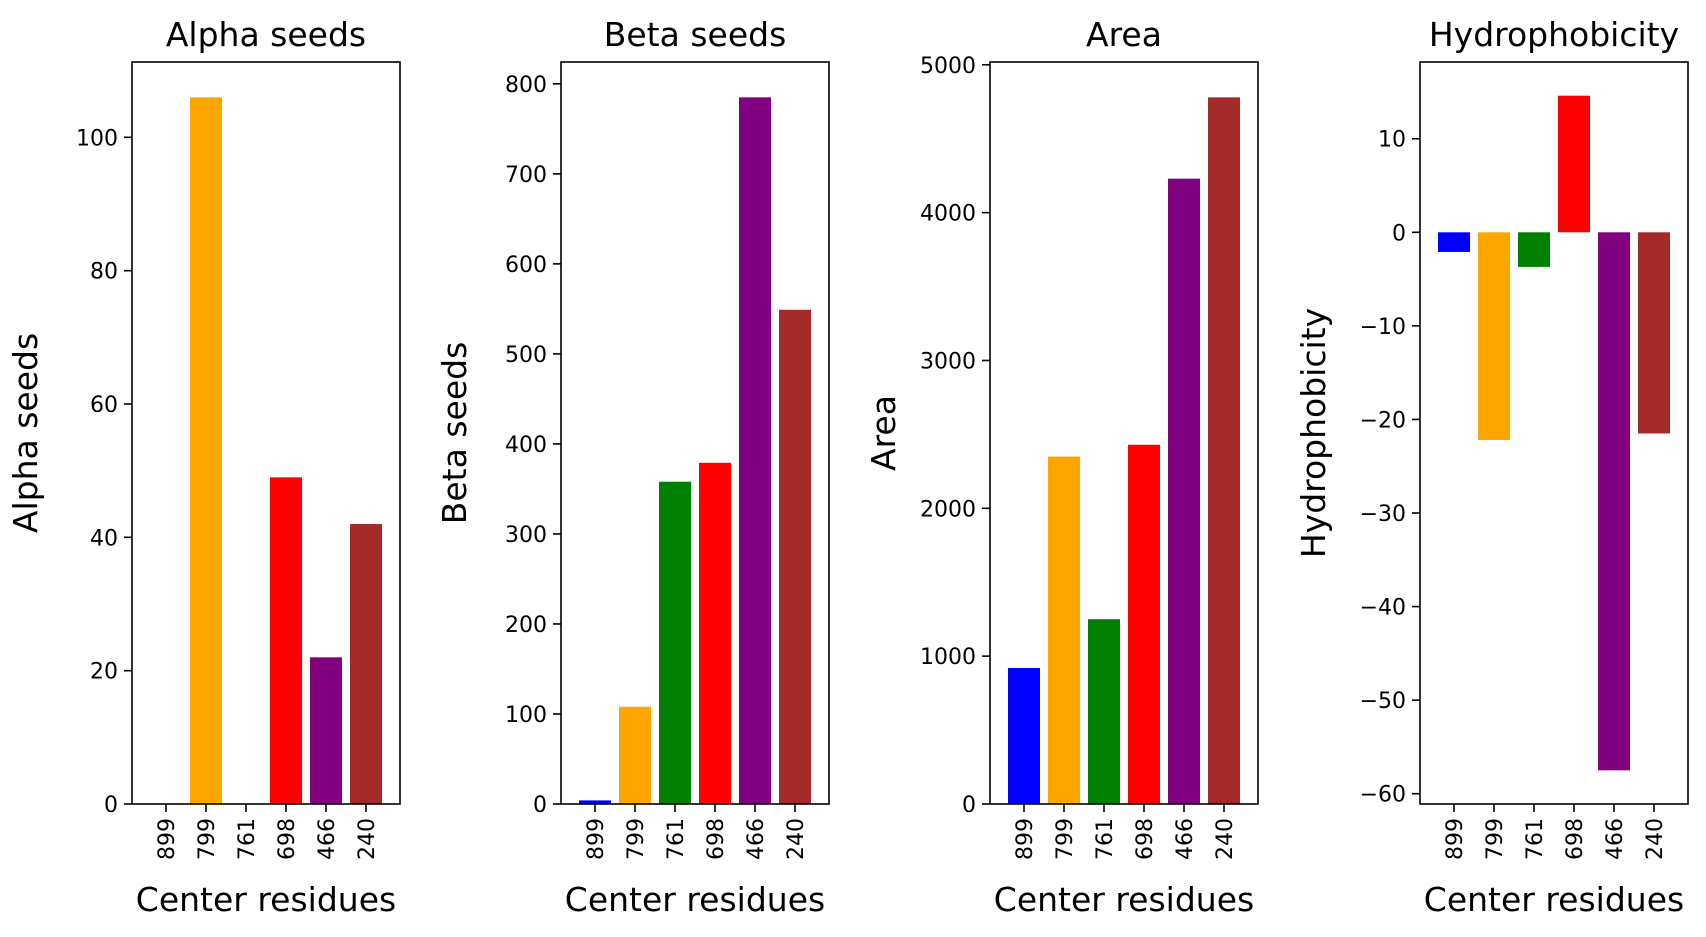 The width and height of the screenshot is (1706, 937). I want to click on y-tick-label: 60, so click(104, 405).